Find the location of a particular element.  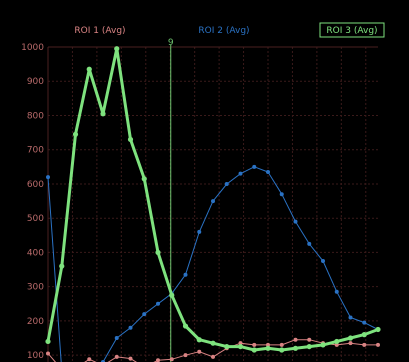

y-tick-label: 500 is located at coordinates (35, 219).